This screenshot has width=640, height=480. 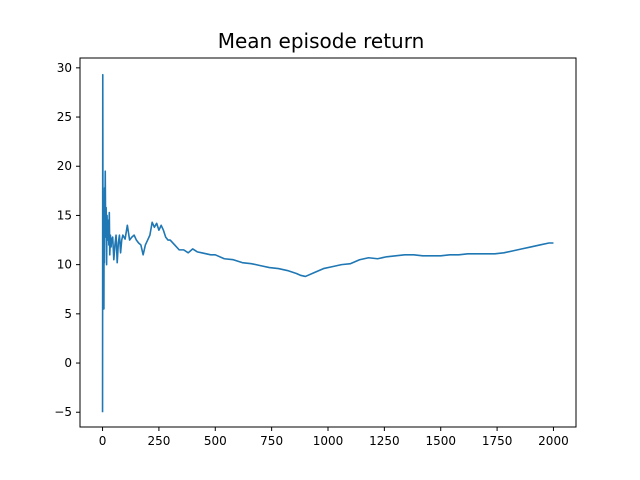 What do you see at coordinates (68, 314) in the screenshot?
I see `y-tick-label: 5` at bounding box center [68, 314].